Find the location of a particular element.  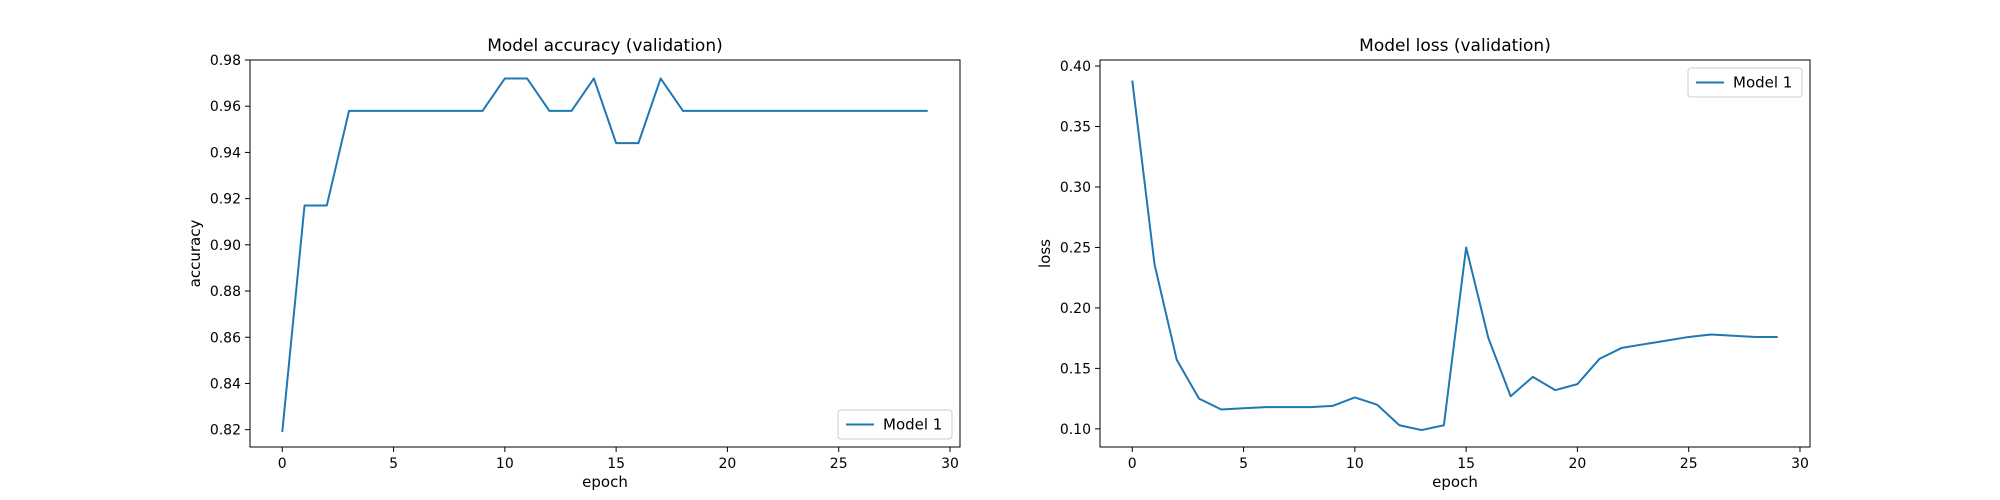

accuracy-y-tick-label: 0.92 is located at coordinates (225, 200).